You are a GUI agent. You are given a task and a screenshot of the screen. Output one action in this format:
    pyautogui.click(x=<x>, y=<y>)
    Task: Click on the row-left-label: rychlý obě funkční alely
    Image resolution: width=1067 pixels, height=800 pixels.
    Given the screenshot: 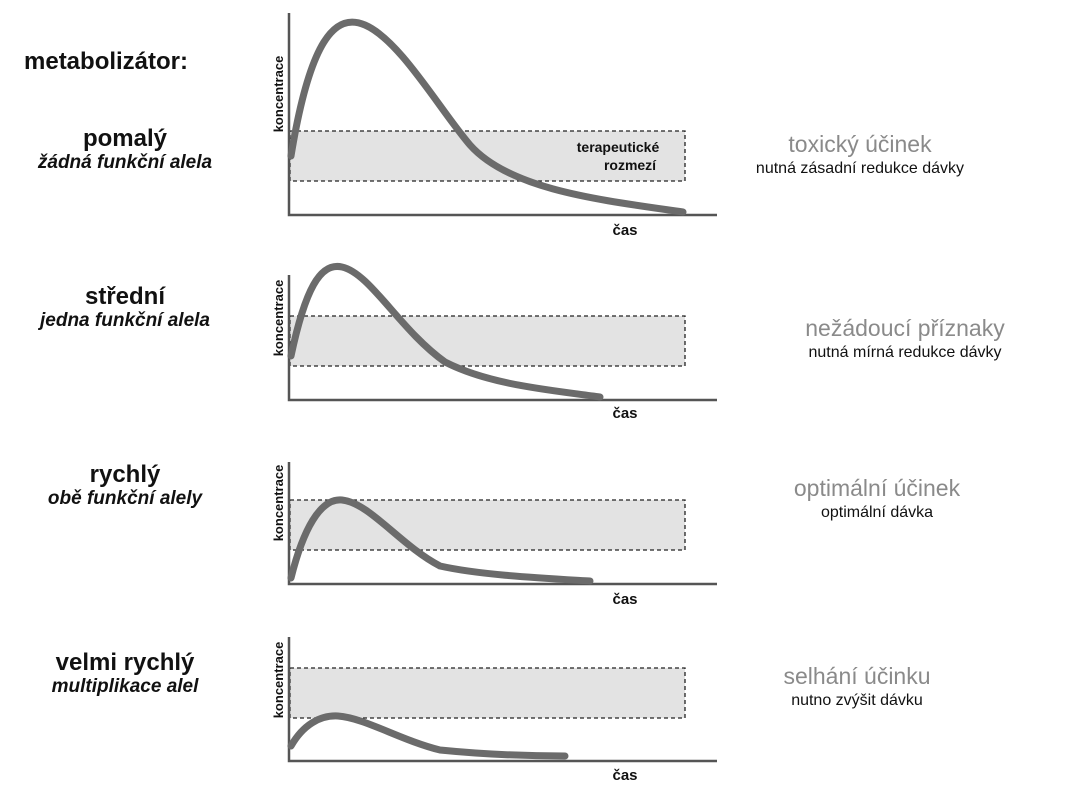 What is the action you would take?
    pyautogui.click(x=125, y=486)
    